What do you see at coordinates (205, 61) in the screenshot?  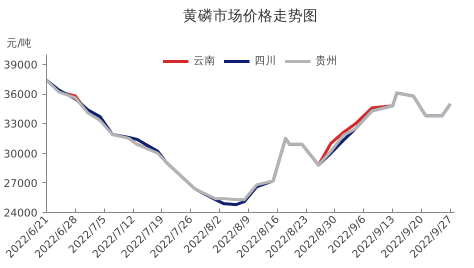 I see `legend-label: 云南` at bounding box center [205, 61].